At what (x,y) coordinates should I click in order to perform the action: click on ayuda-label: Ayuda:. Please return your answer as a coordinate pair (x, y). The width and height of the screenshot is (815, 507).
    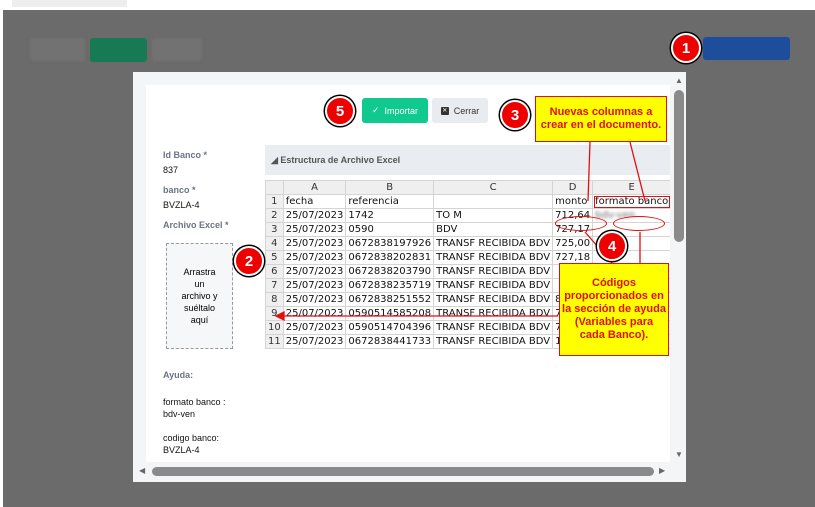
    Looking at the image, I should click on (178, 375).